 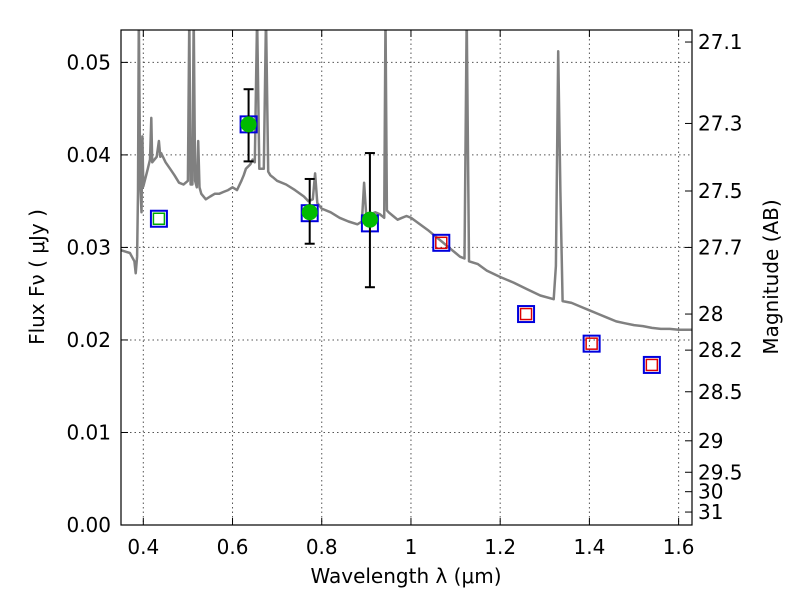 What do you see at coordinates (88, 340) in the screenshot?
I see `y-tick-label: 0.02` at bounding box center [88, 340].